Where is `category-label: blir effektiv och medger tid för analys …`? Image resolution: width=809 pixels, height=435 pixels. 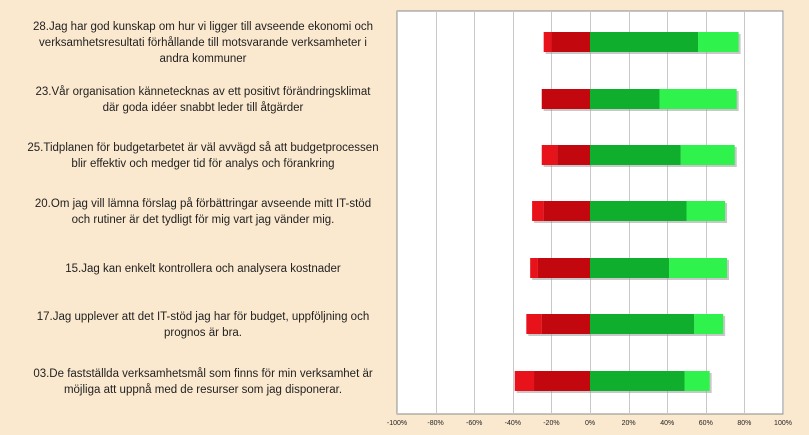
category-label: blir effektiv och medger tid för analys … is located at coordinates (202, 164).